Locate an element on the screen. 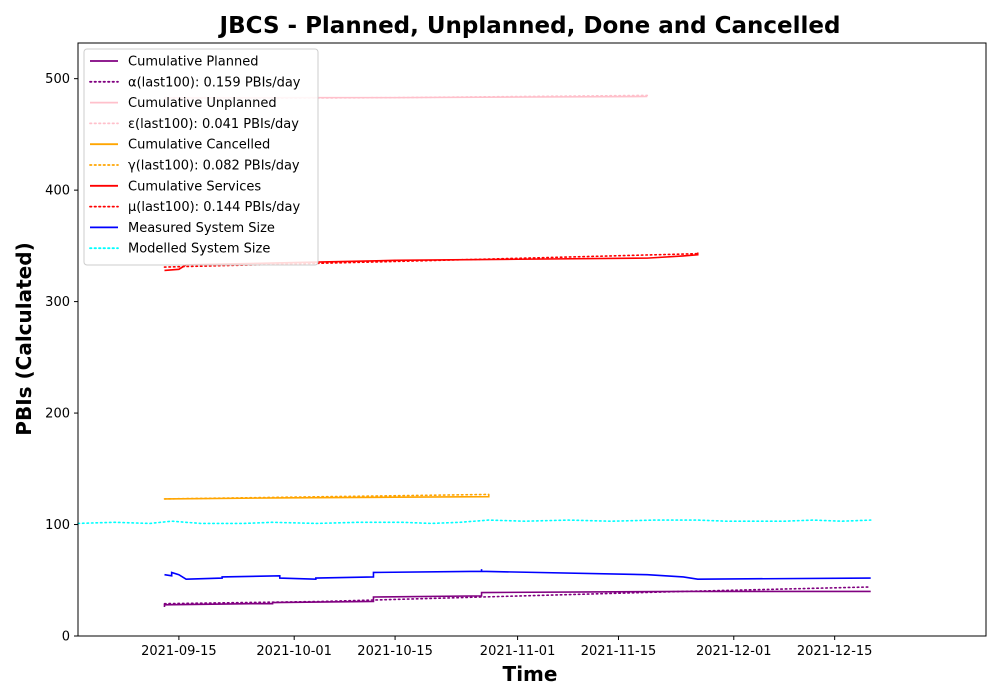 This screenshot has width=1000, height=700. legend-entry-label: γ(last100): 0.082 PBIs/day is located at coordinates (214, 166).